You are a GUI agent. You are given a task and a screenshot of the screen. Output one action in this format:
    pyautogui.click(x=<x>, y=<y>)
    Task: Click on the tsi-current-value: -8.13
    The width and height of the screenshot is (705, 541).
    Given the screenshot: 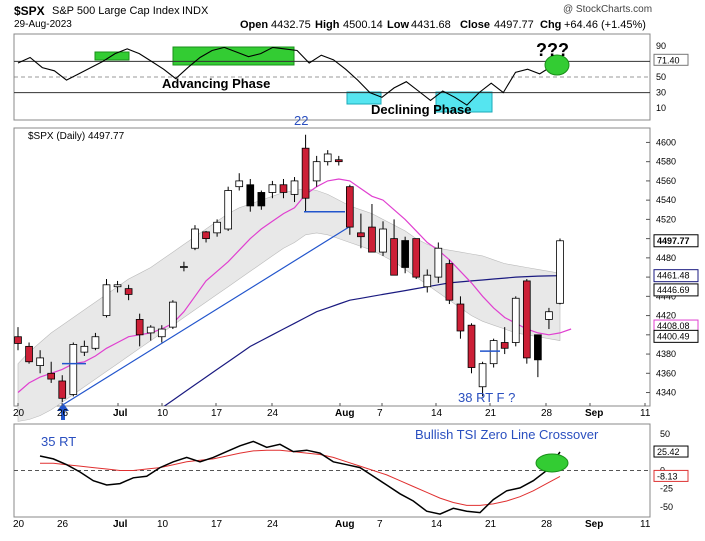 What is the action you would take?
    pyautogui.click(x=667, y=476)
    